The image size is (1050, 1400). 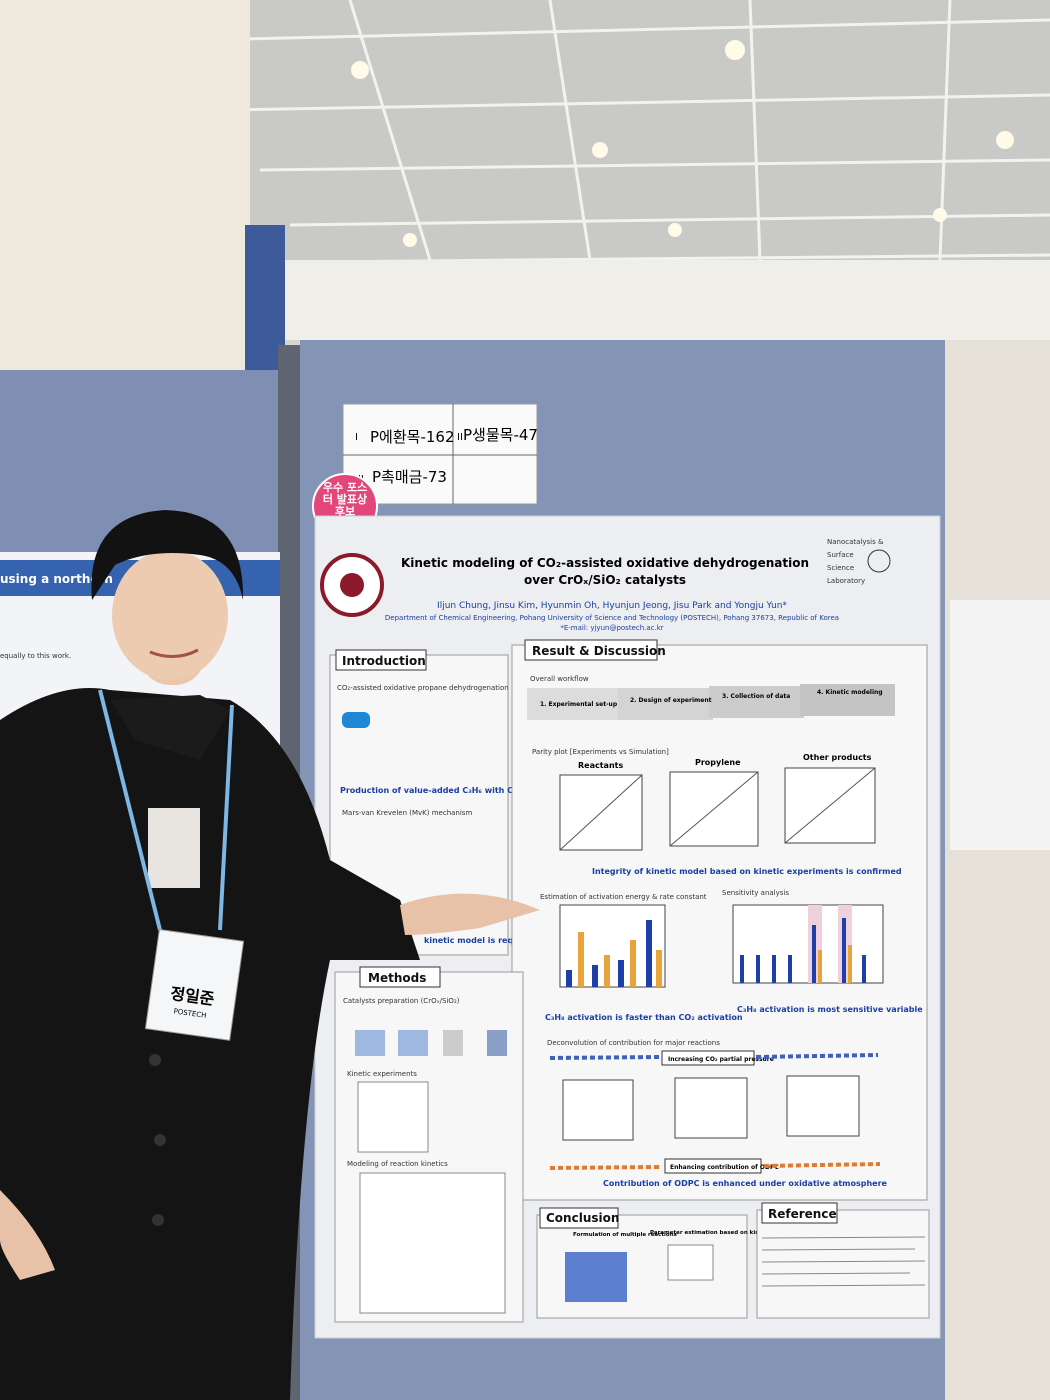 I want to click on section-title: Conclusion, so click(x=582, y=1218).